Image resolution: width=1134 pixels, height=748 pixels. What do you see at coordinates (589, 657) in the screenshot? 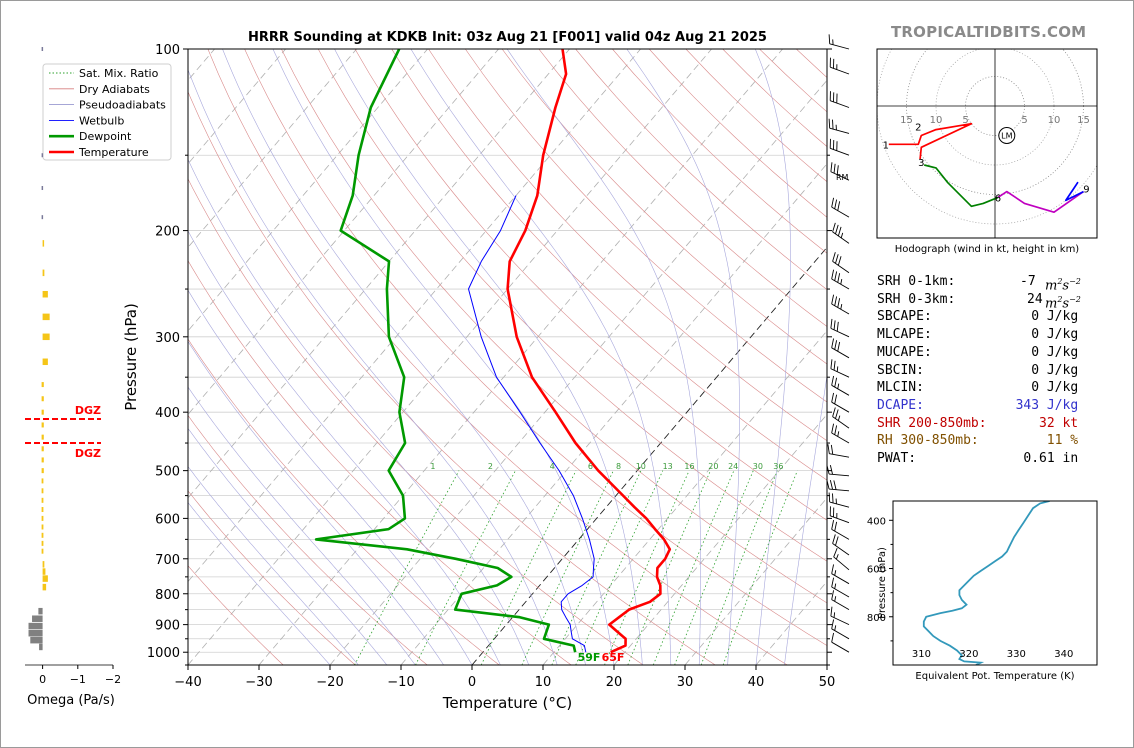
I see `surface-dewpoint-label: 59F` at bounding box center [589, 657].